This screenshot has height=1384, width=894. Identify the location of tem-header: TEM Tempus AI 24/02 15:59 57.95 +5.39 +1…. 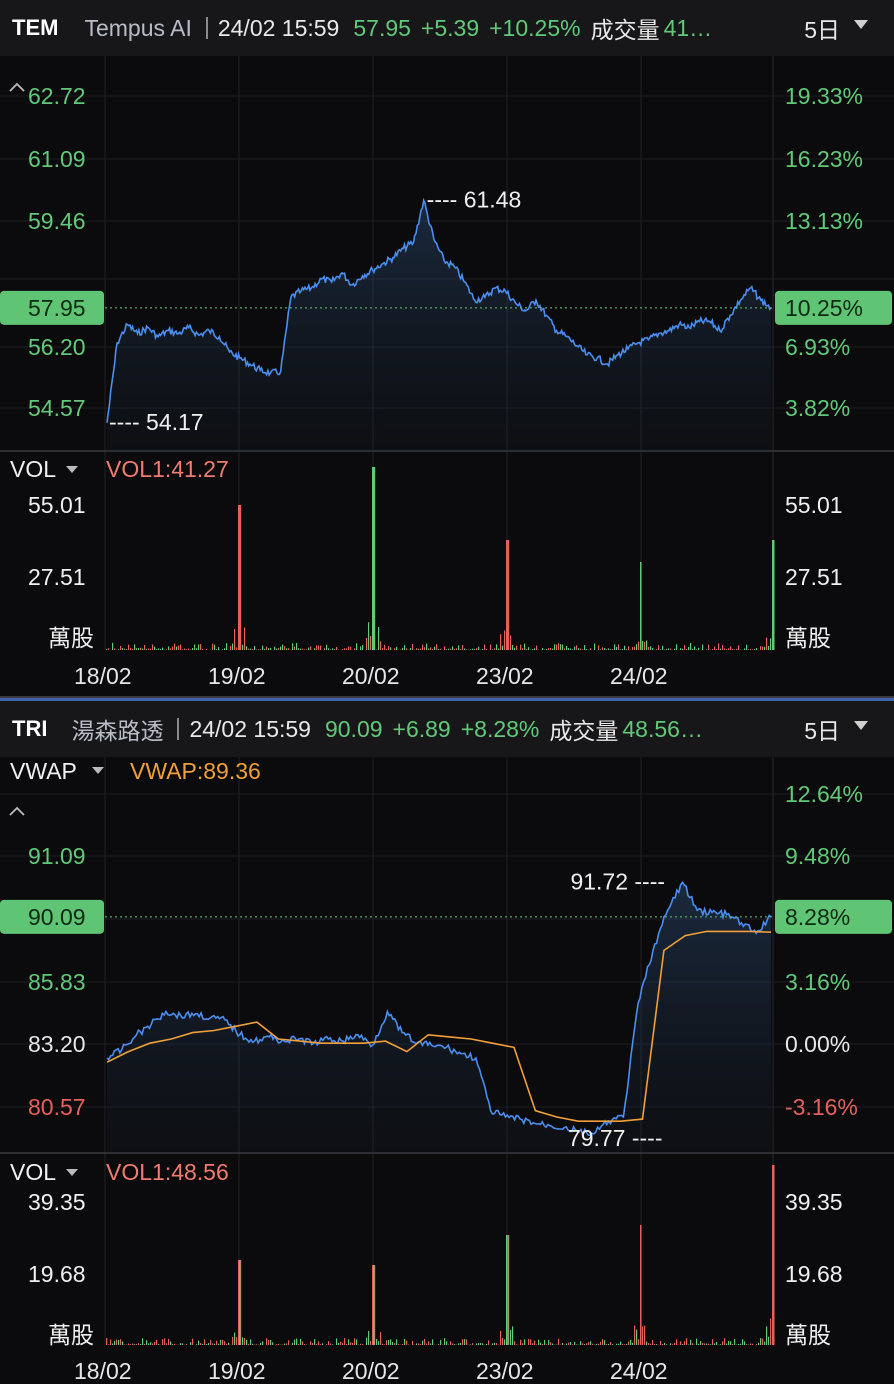
(447, 28).